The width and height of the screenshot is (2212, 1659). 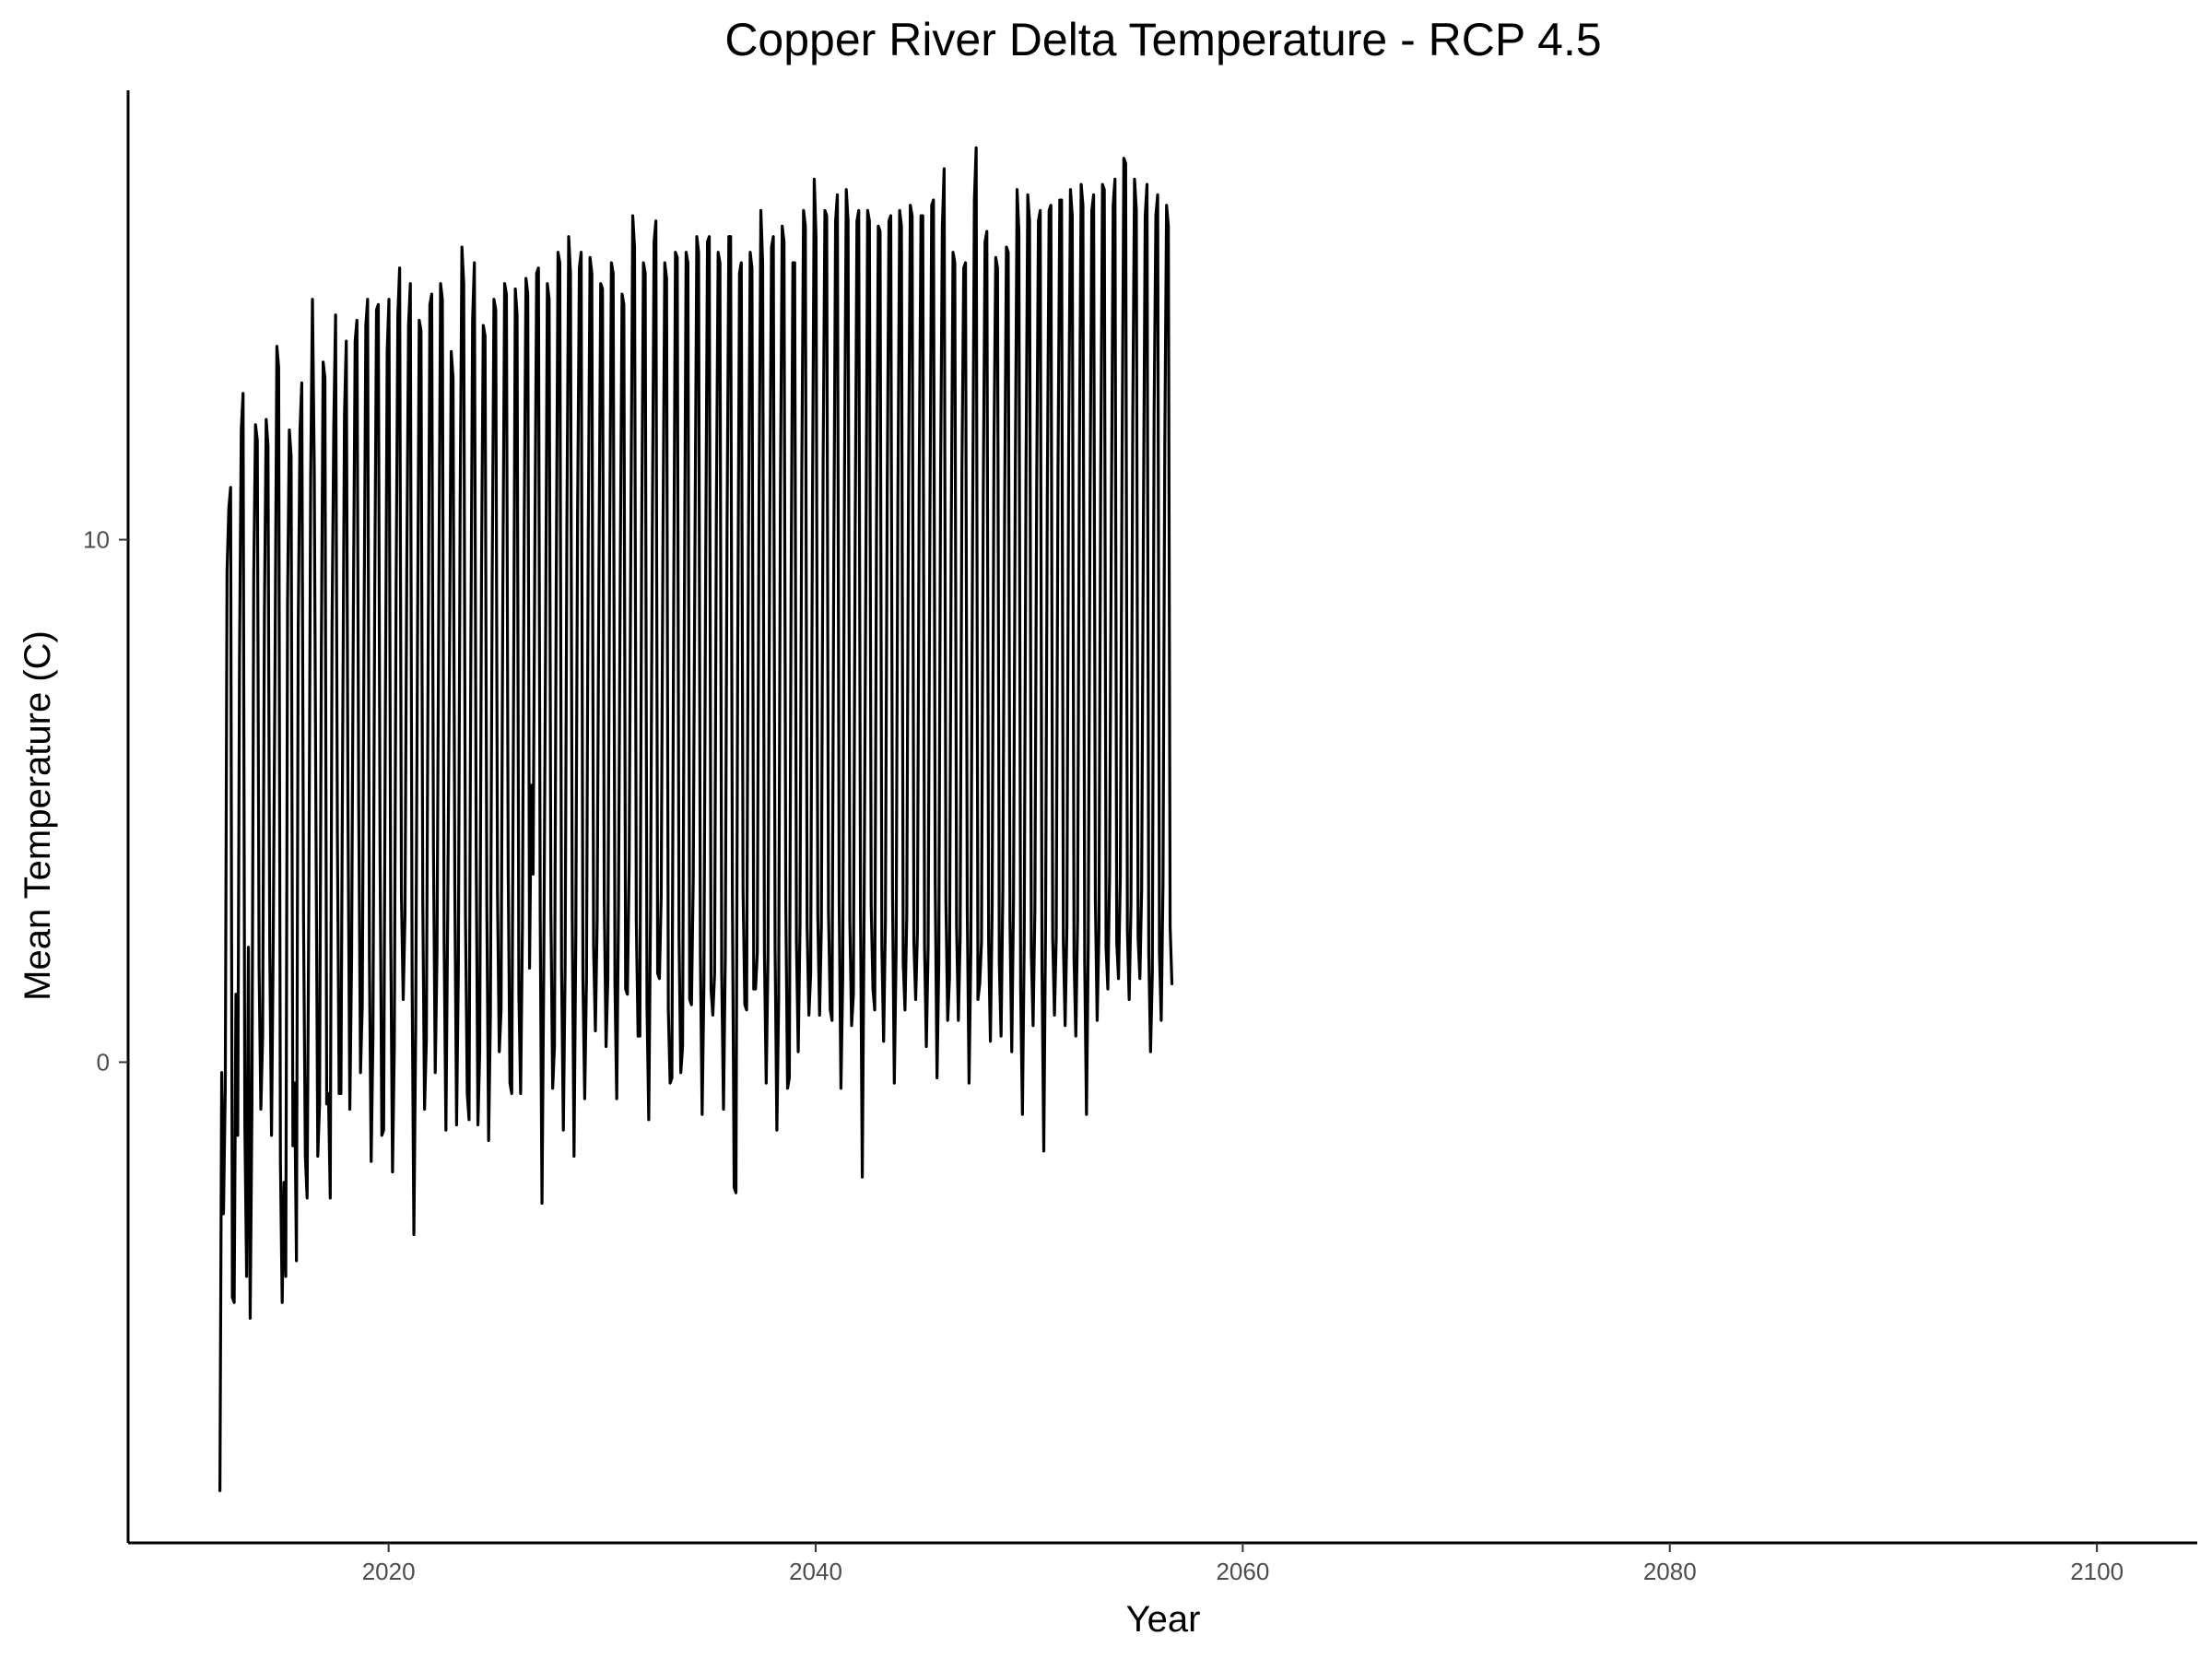 What do you see at coordinates (103, 1062) in the screenshot?
I see `y-tick-label: 0` at bounding box center [103, 1062].